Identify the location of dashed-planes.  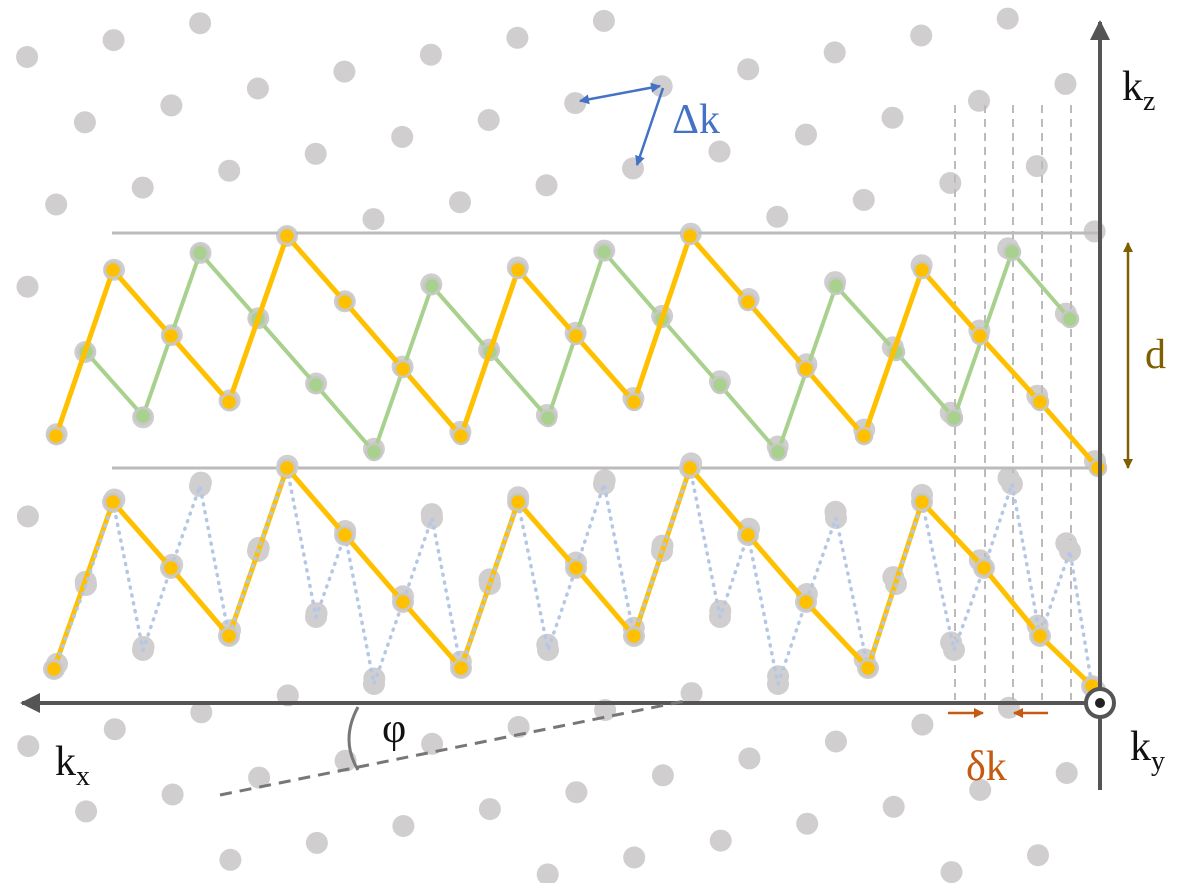
(1013, 402).